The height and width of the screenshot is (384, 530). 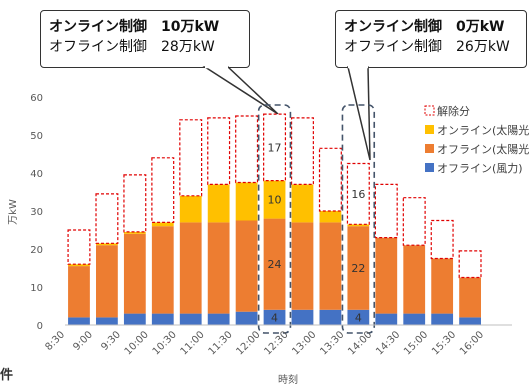 I want to click on x-tick-label-13-30: 13:30, so click(x=332, y=343).